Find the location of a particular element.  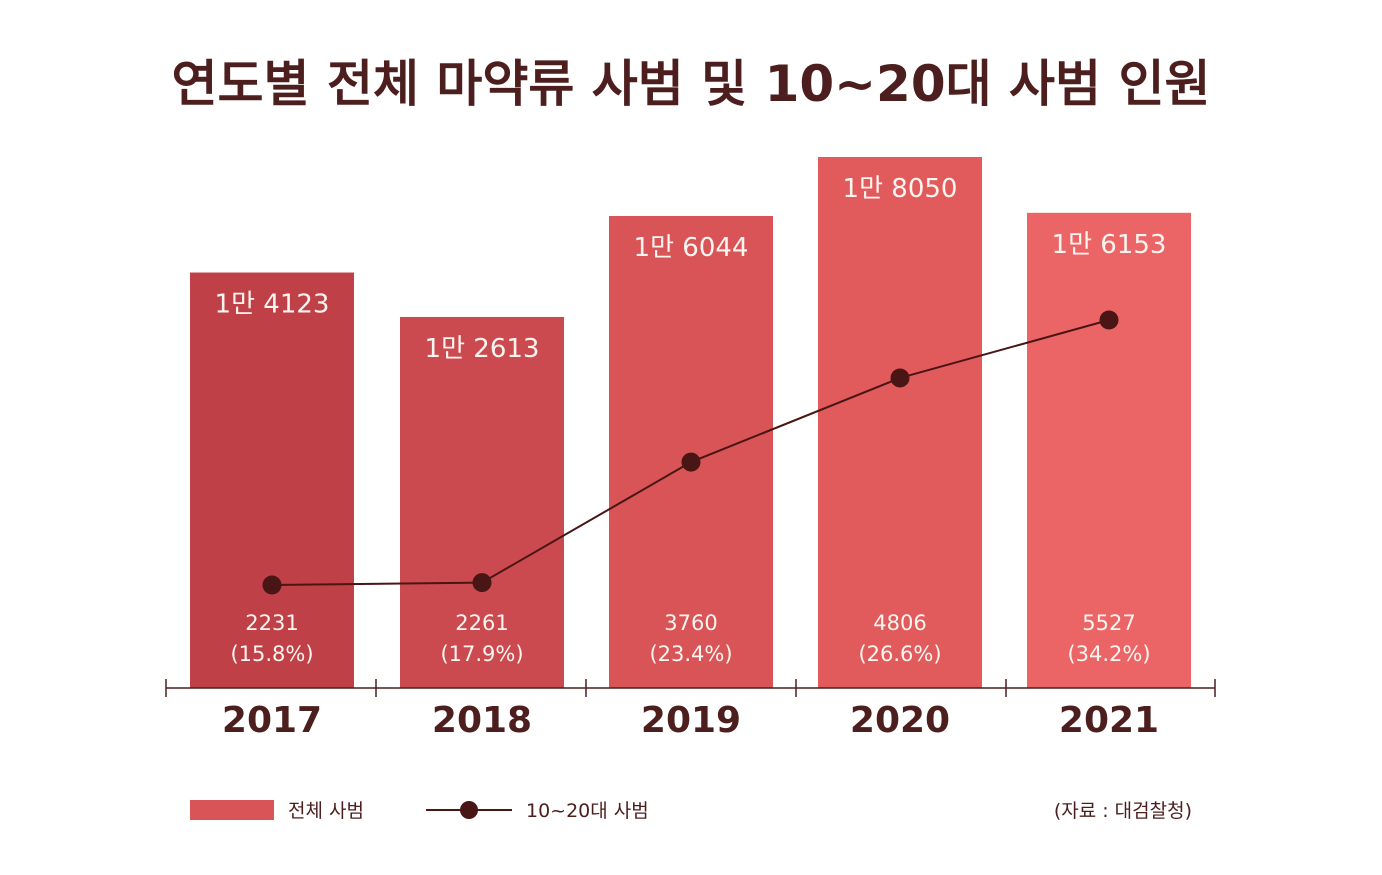

youth-count-label-2019: 3760 is located at coordinates (690, 623).